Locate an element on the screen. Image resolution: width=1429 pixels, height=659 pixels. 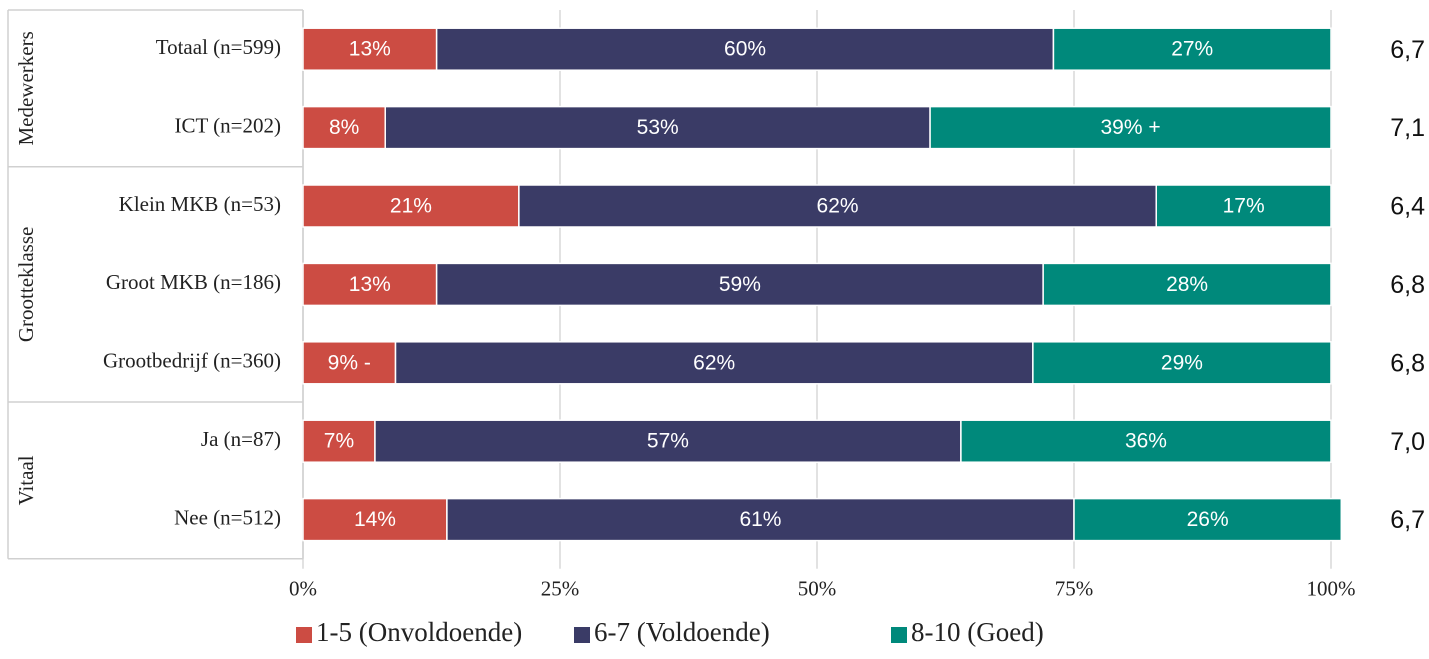
value-label: 61% is located at coordinates (760, 519).